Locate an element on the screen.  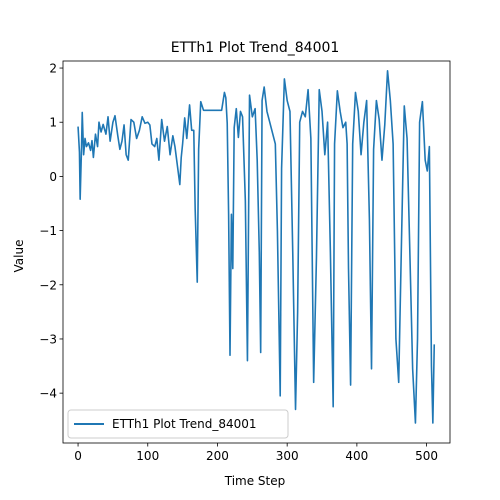
legend: ETTh1 Plot Trend_84001 is located at coordinates (178, 424).